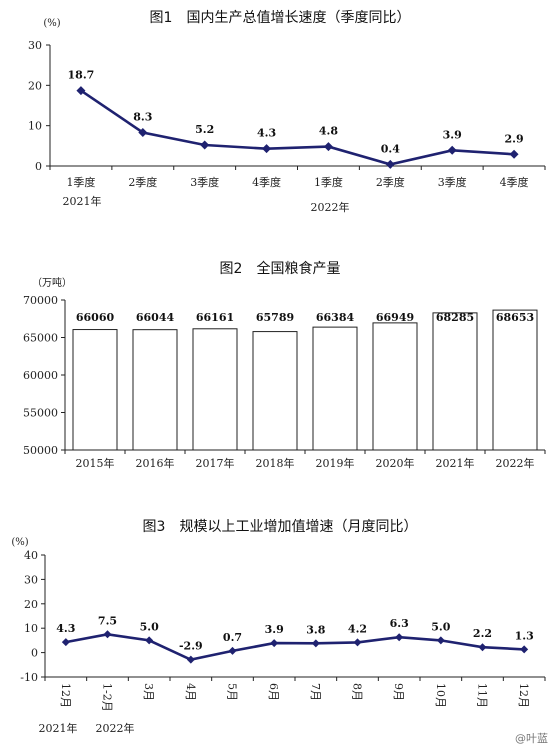  I want to click on chart3-unit-label: (%), so click(19, 542).